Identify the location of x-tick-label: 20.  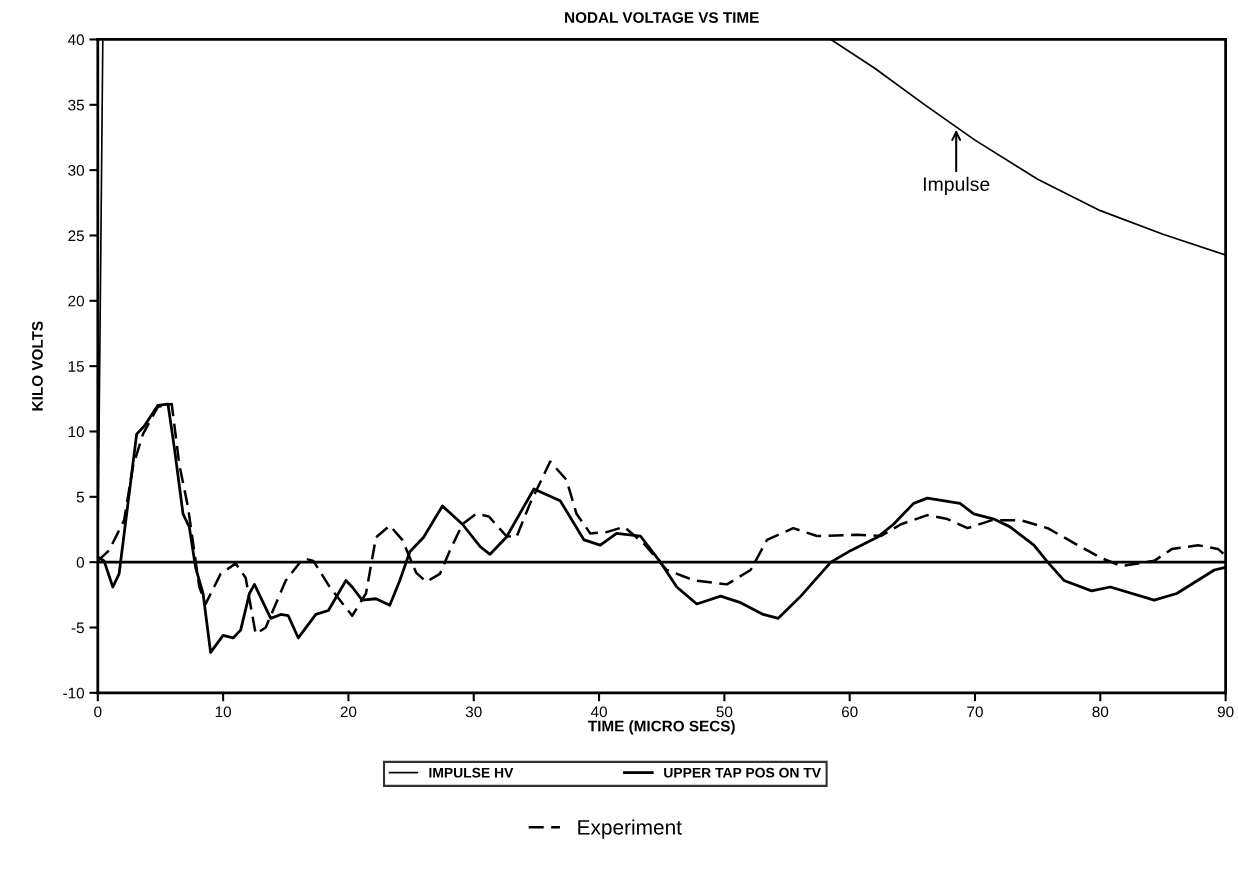
(348, 712).